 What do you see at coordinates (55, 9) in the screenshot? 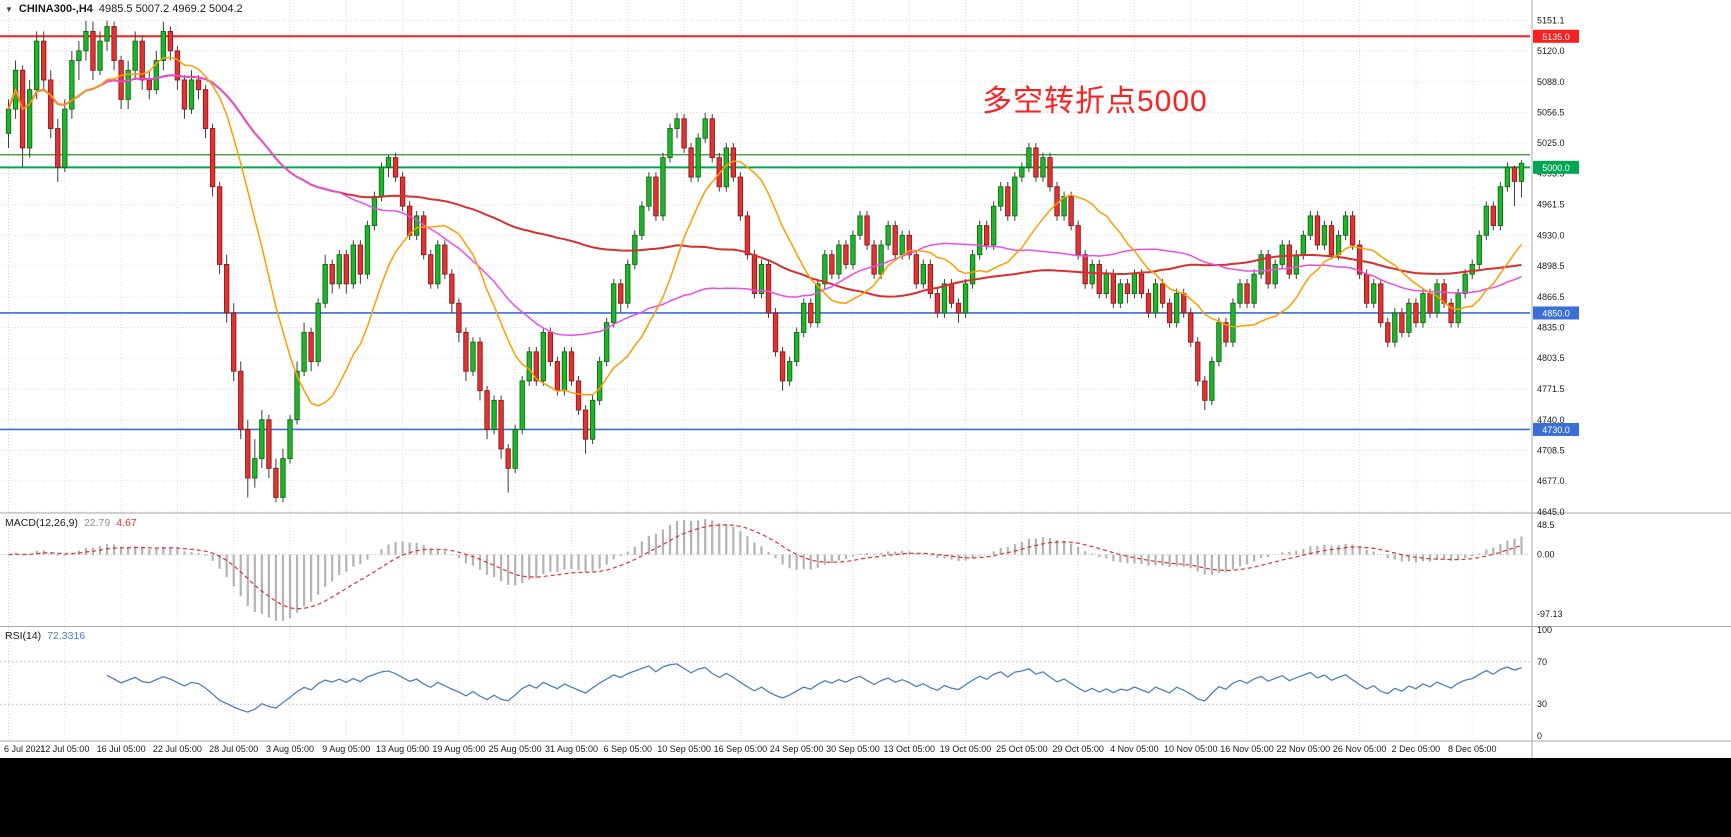
I see `symbol-title: CHINA300-,H4` at bounding box center [55, 9].